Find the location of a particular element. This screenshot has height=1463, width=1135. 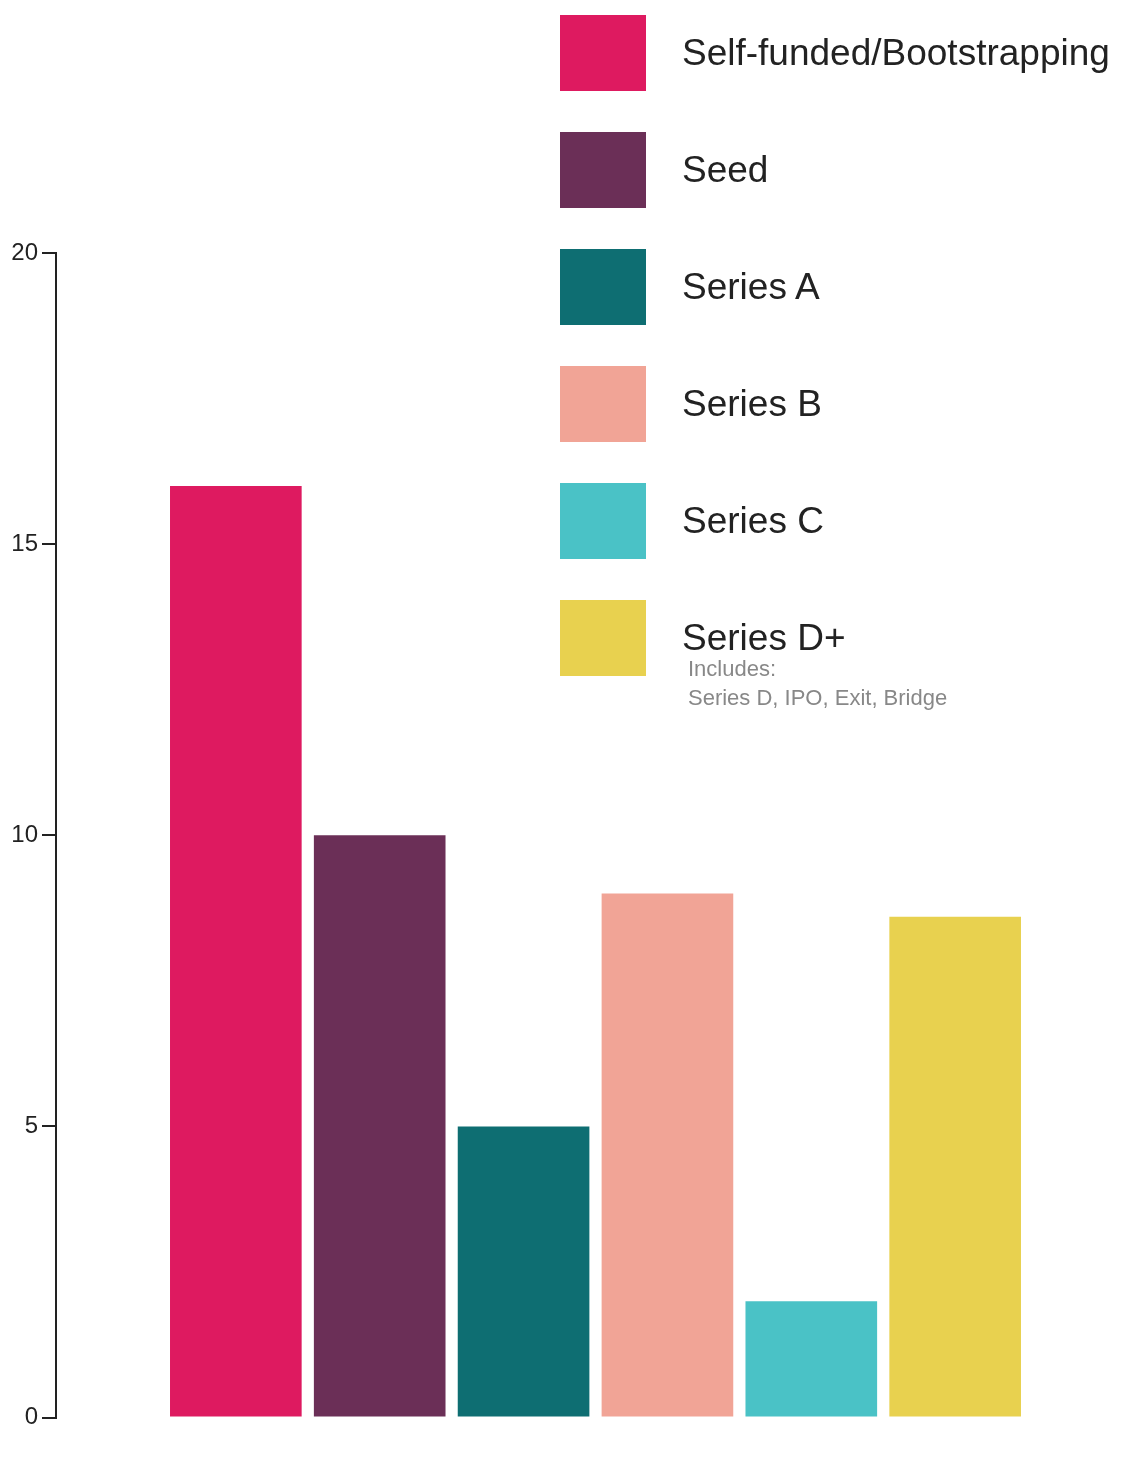

legend-label: Series C is located at coordinates (753, 520).